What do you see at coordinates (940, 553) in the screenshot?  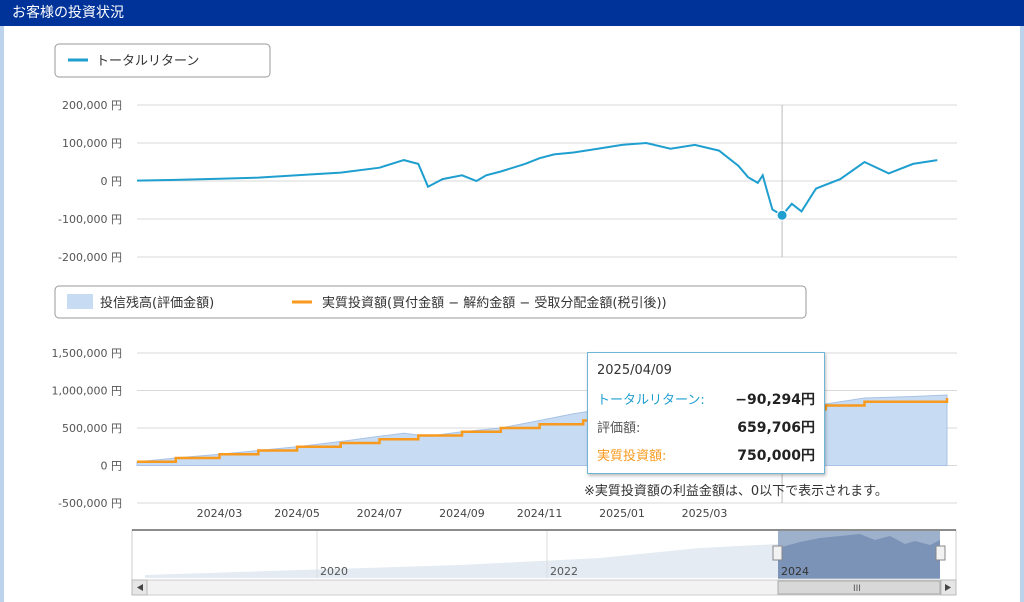 I see `navigator-handle-right` at bounding box center [940, 553].